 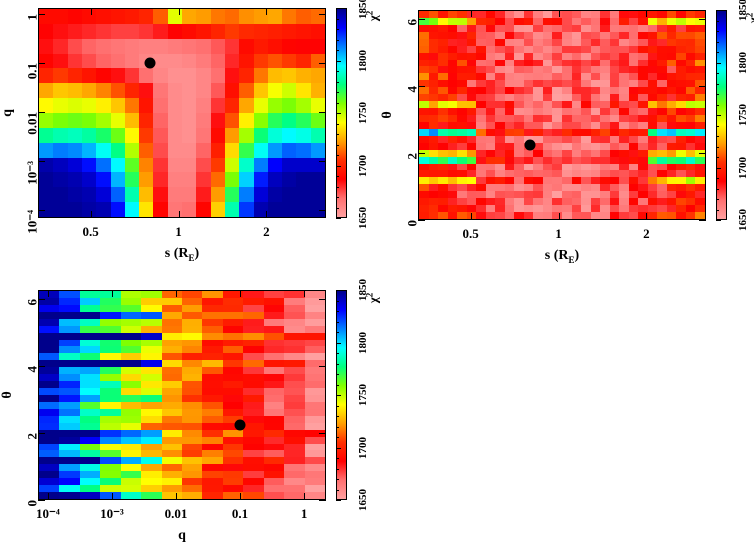 I want to click on x-tick-label: 1, so click(x=304, y=513).